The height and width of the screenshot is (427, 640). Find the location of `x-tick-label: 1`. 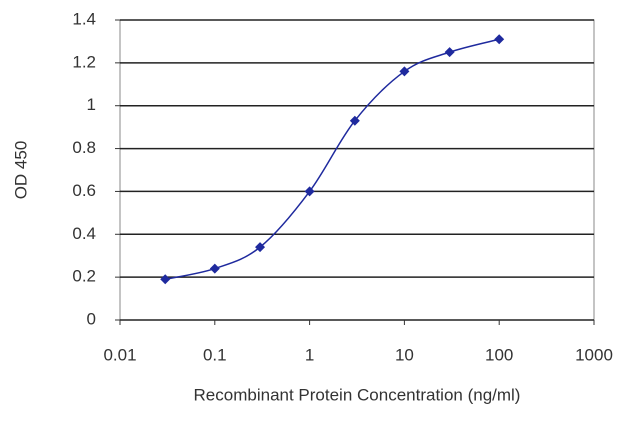

x-tick-label: 1 is located at coordinates (309, 354).